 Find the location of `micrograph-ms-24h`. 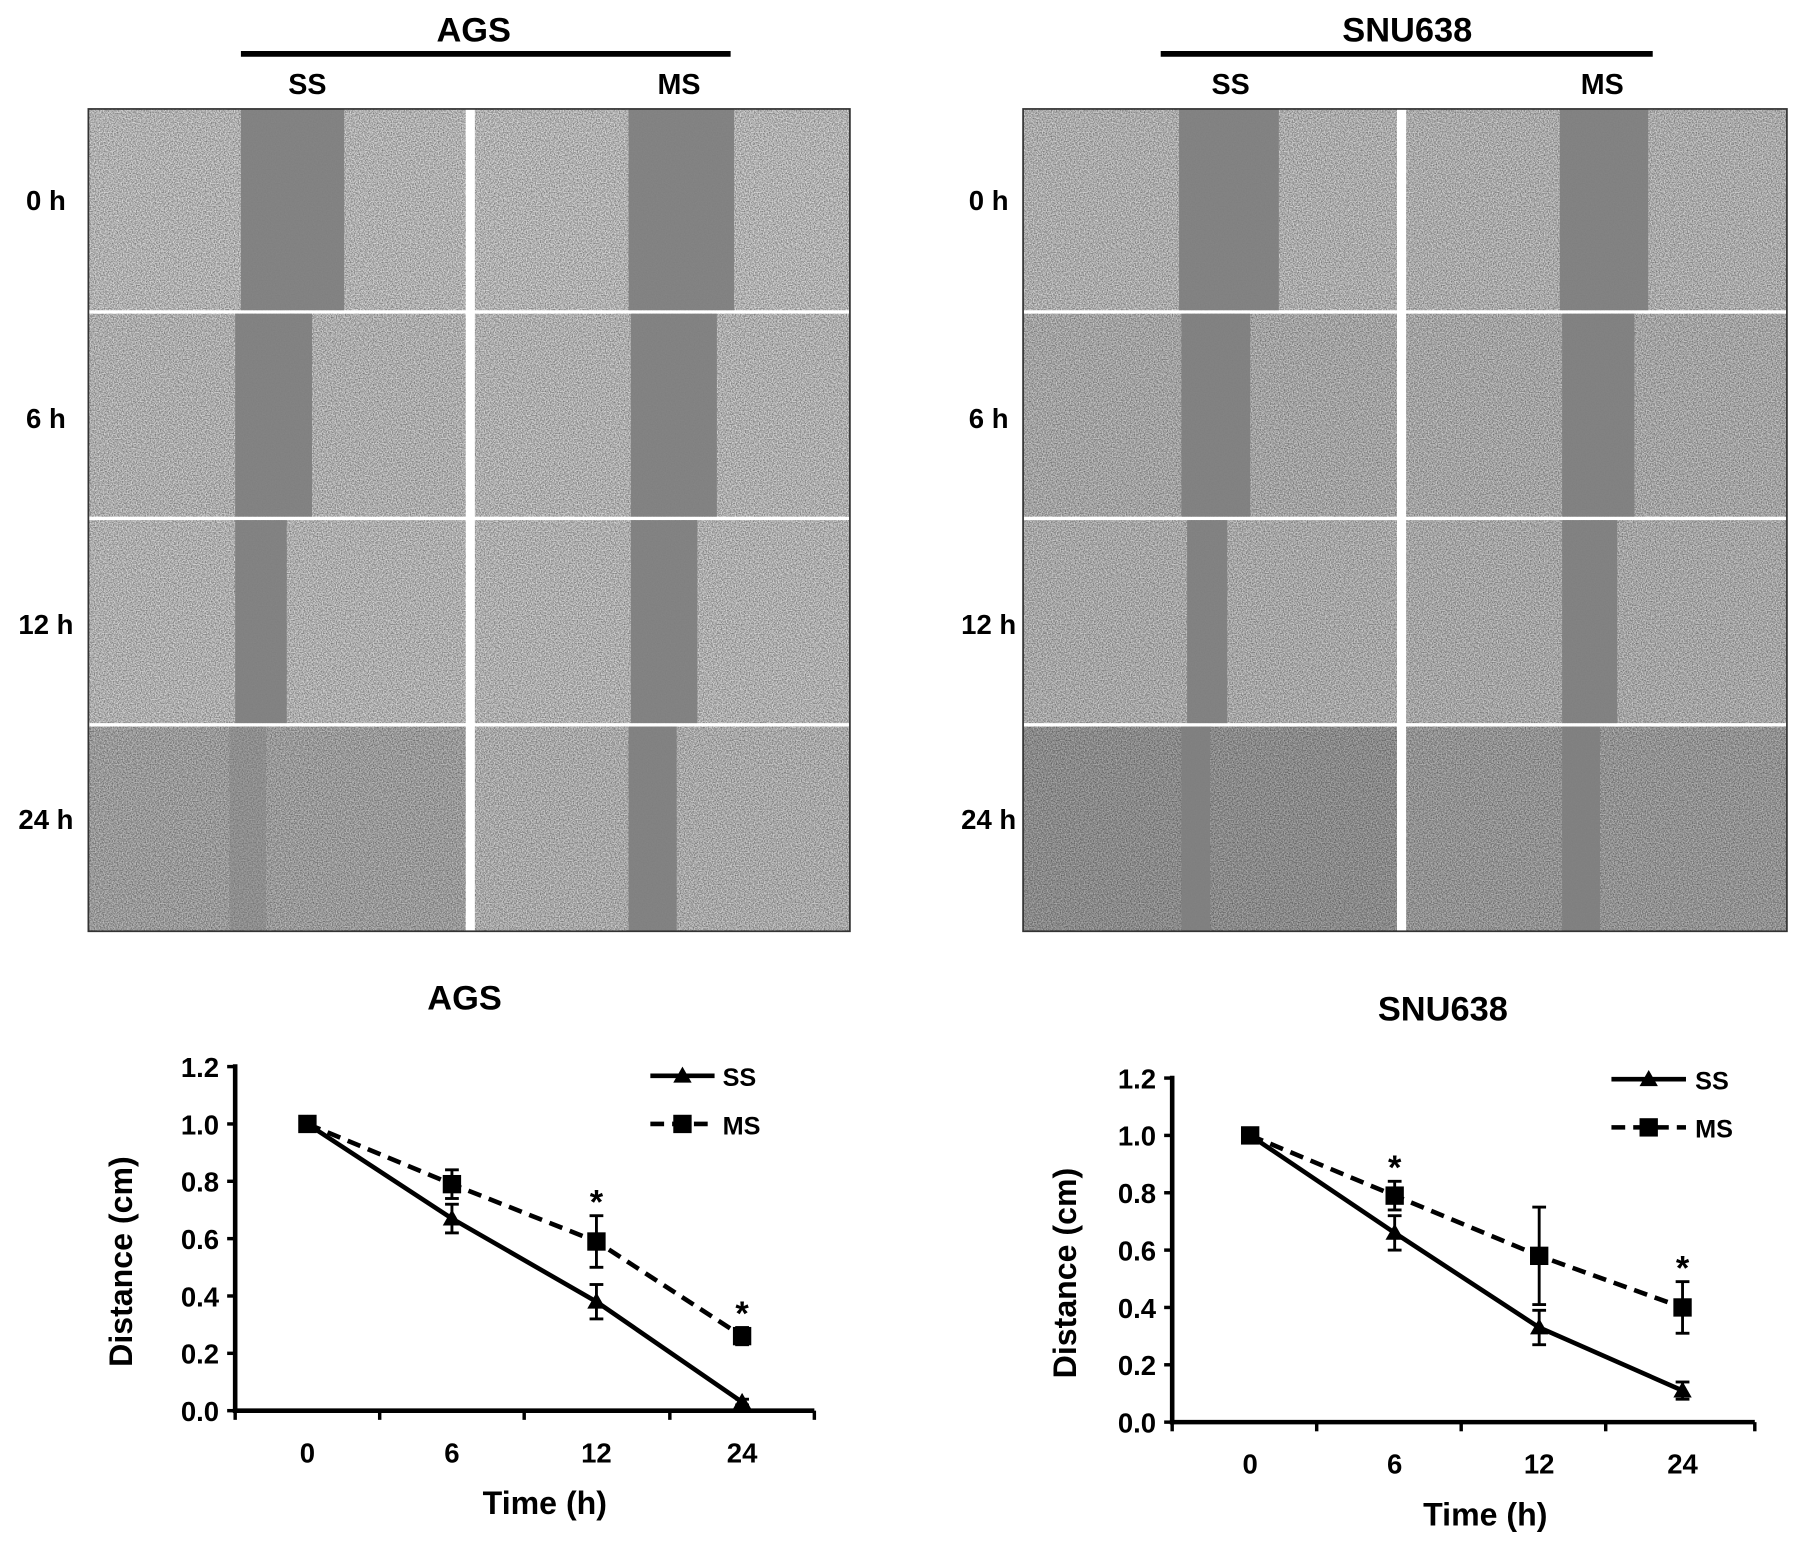

micrograph-ms-24h is located at coordinates (662, 829).